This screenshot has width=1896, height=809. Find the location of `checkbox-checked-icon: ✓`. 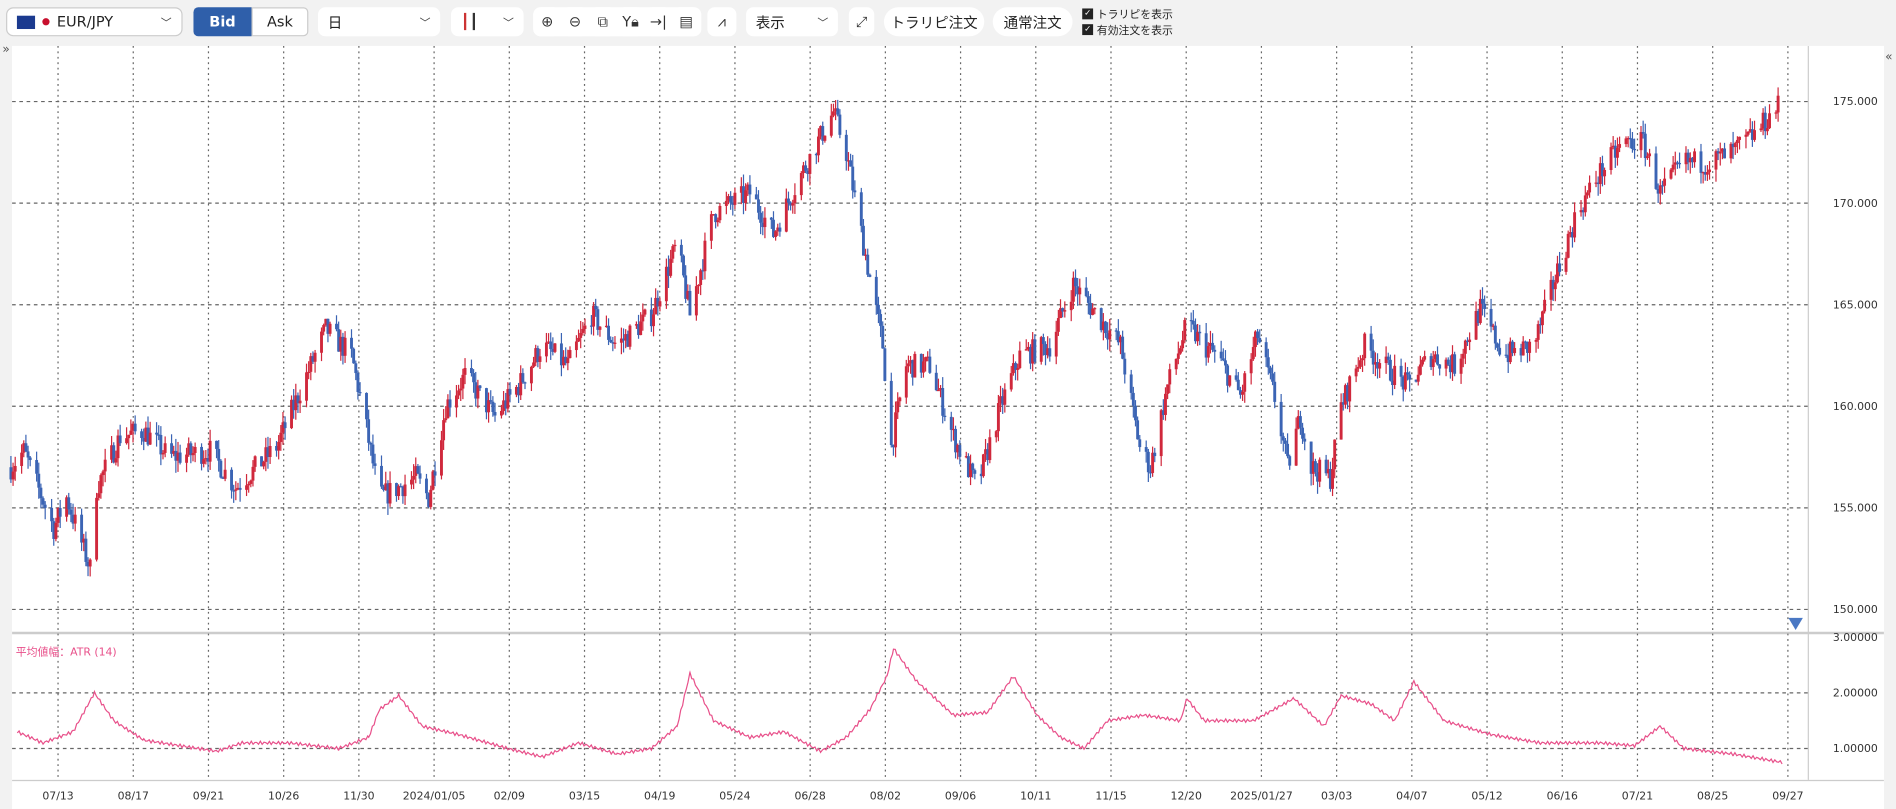

checkbox-checked-icon: ✓ is located at coordinates (1088, 30).